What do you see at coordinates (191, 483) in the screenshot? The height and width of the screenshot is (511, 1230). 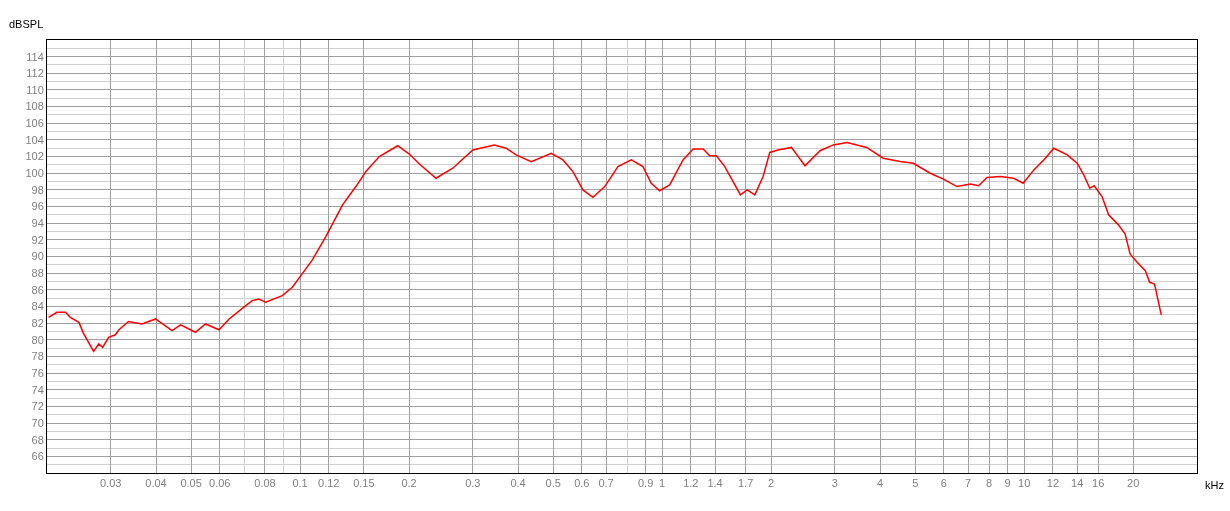 I see `x-tick-label: 0.05` at bounding box center [191, 483].